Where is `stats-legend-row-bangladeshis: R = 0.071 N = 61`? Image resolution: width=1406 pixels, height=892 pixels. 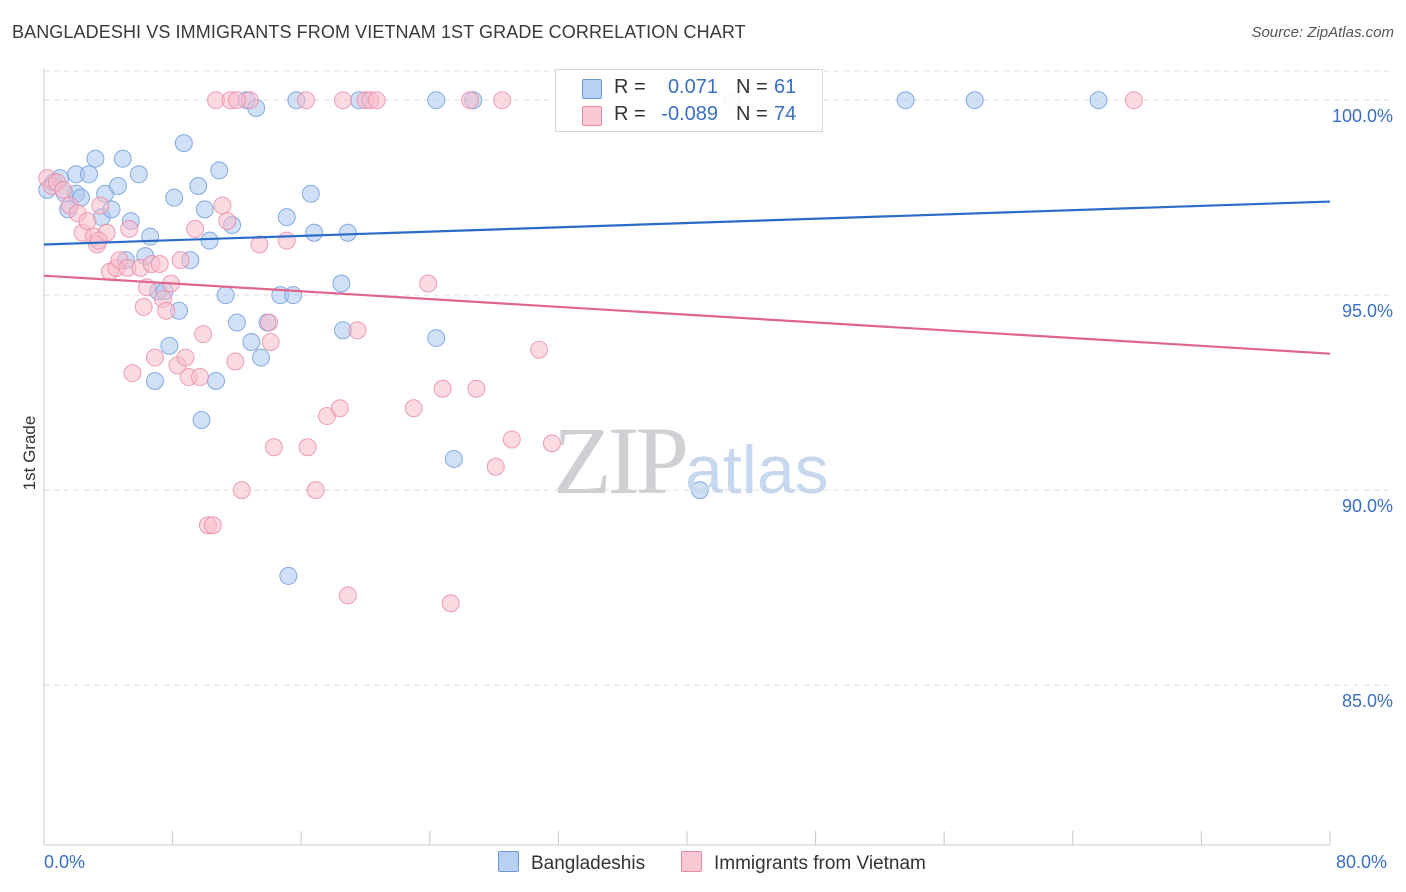 stats-legend-row-bangladeshis: R = 0.071 N = 61 is located at coordinates (689, 89).